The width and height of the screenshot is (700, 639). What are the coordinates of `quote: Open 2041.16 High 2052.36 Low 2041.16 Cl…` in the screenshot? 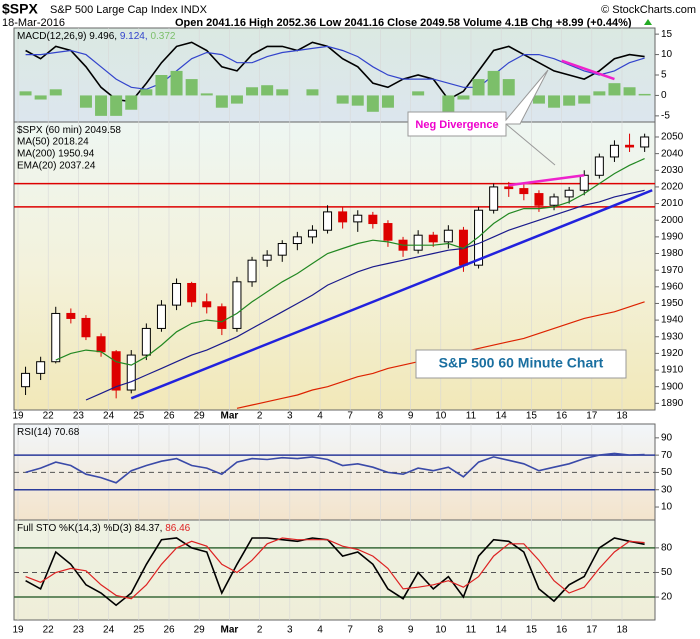 It's located at (403, 23).